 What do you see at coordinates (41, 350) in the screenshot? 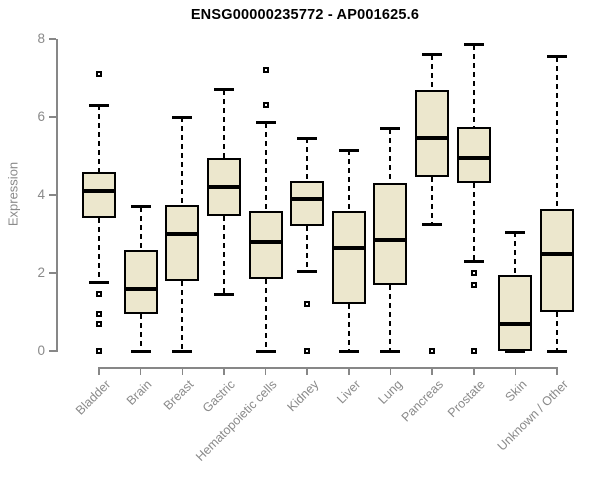
I see `y-tick-label: 0` at bounding box center [41, 350].